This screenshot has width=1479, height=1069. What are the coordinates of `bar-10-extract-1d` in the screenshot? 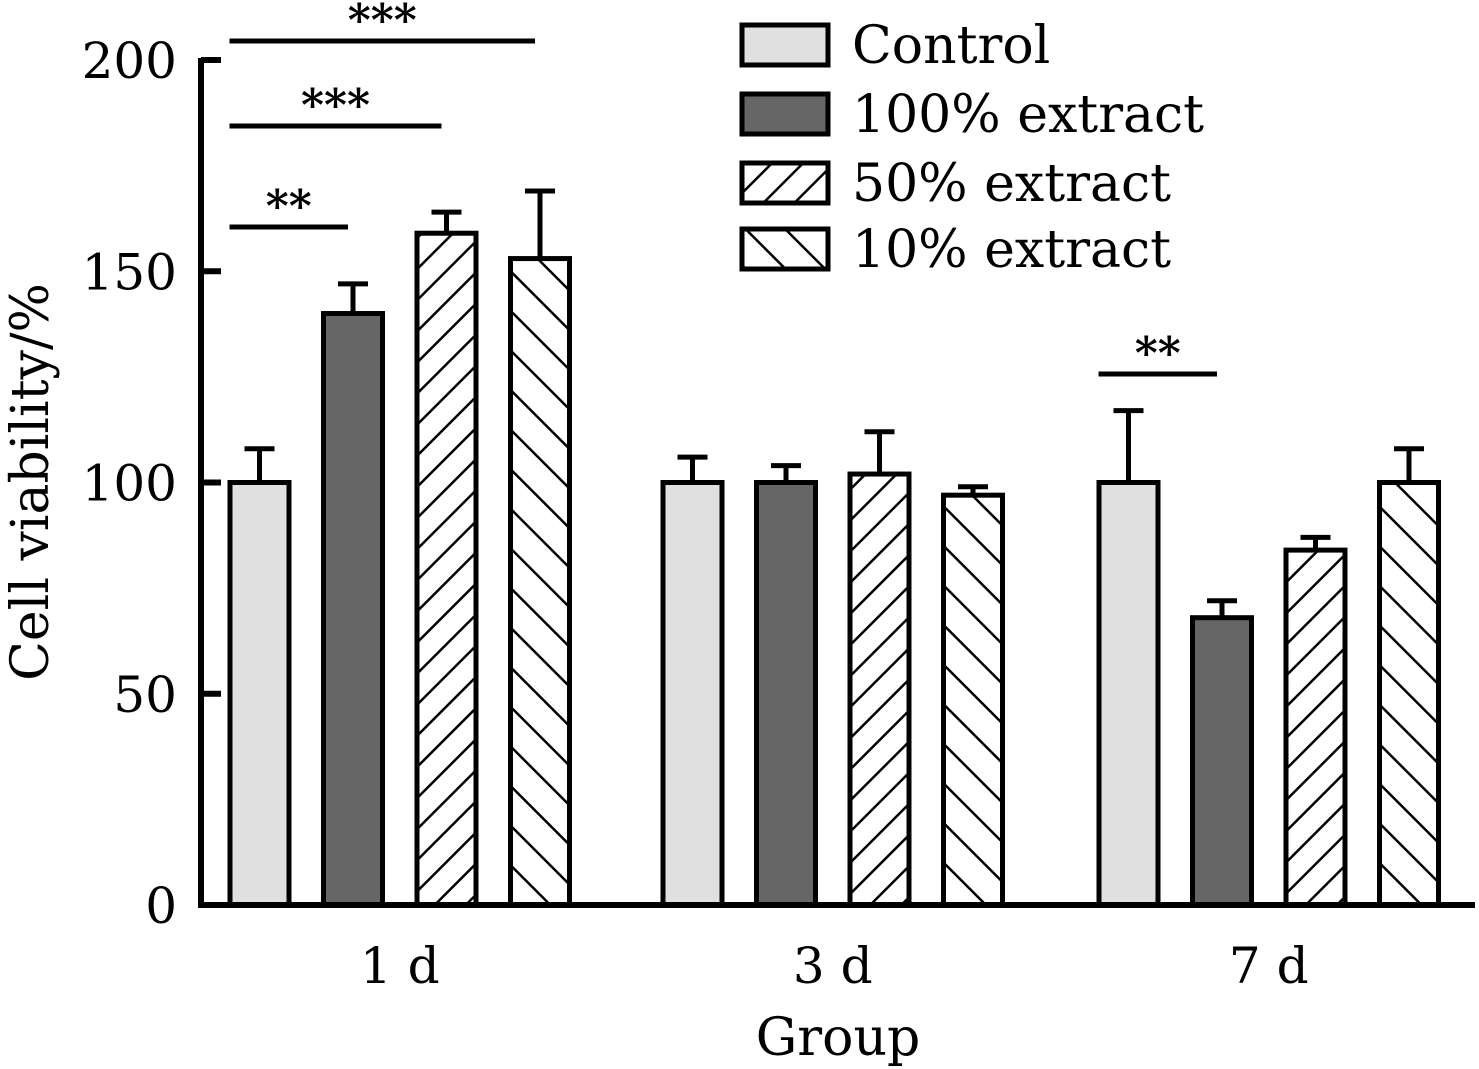 It's located at (540, 582).